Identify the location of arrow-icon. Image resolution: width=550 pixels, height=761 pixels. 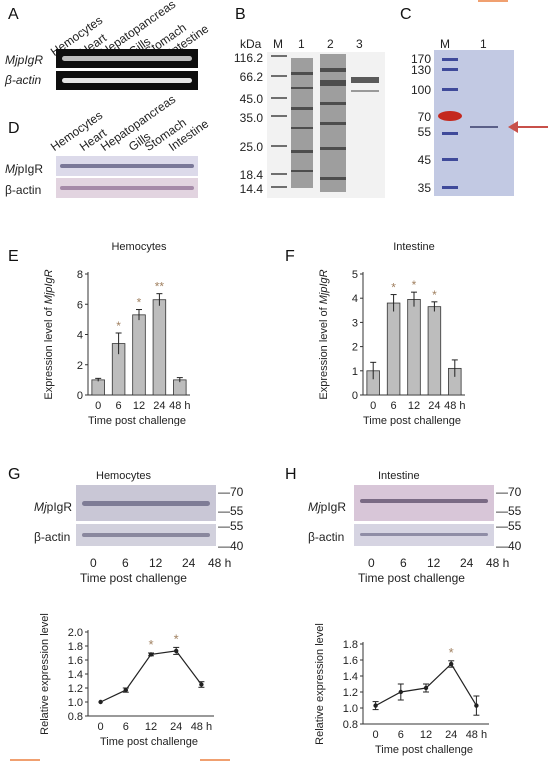
(528, 127).